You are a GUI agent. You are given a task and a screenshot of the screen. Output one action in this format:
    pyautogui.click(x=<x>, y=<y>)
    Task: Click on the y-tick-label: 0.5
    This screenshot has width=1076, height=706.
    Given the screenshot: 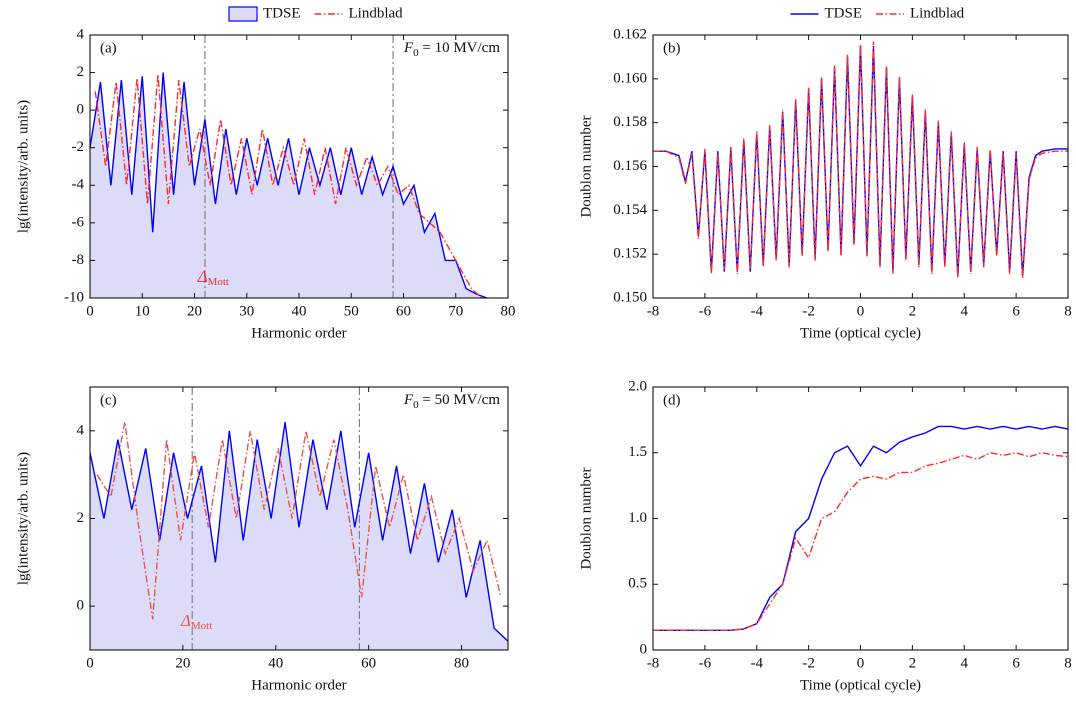 What is the action you would take?
    pyautogui.click(x=637, y=584)
    